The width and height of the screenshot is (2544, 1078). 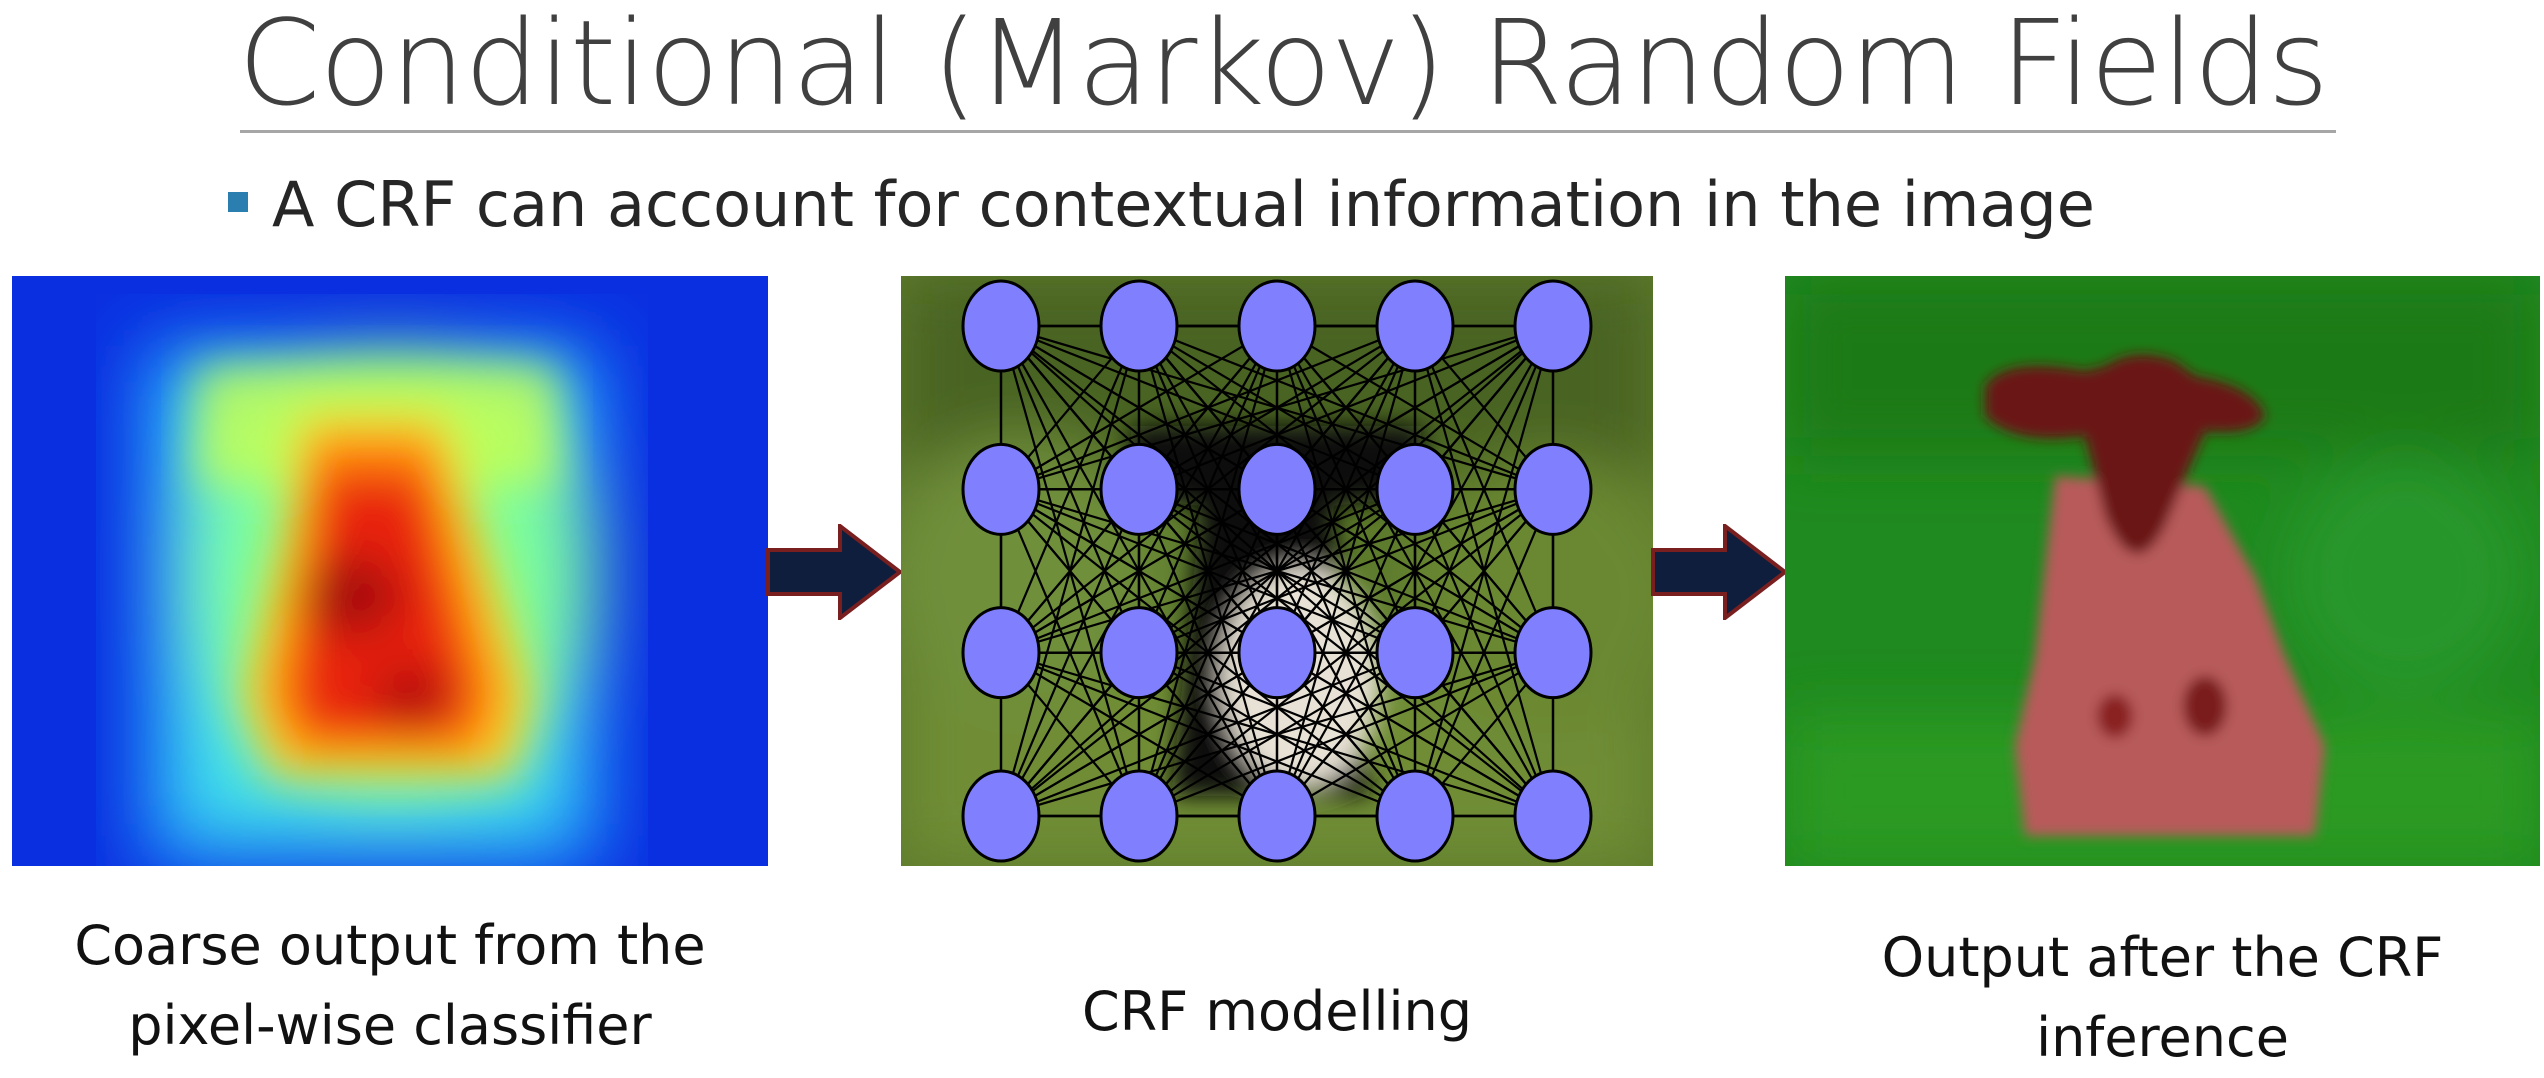 I want to click on caption-coarse-line2: pixel-wise classifier, so click(x=390, y=1025).